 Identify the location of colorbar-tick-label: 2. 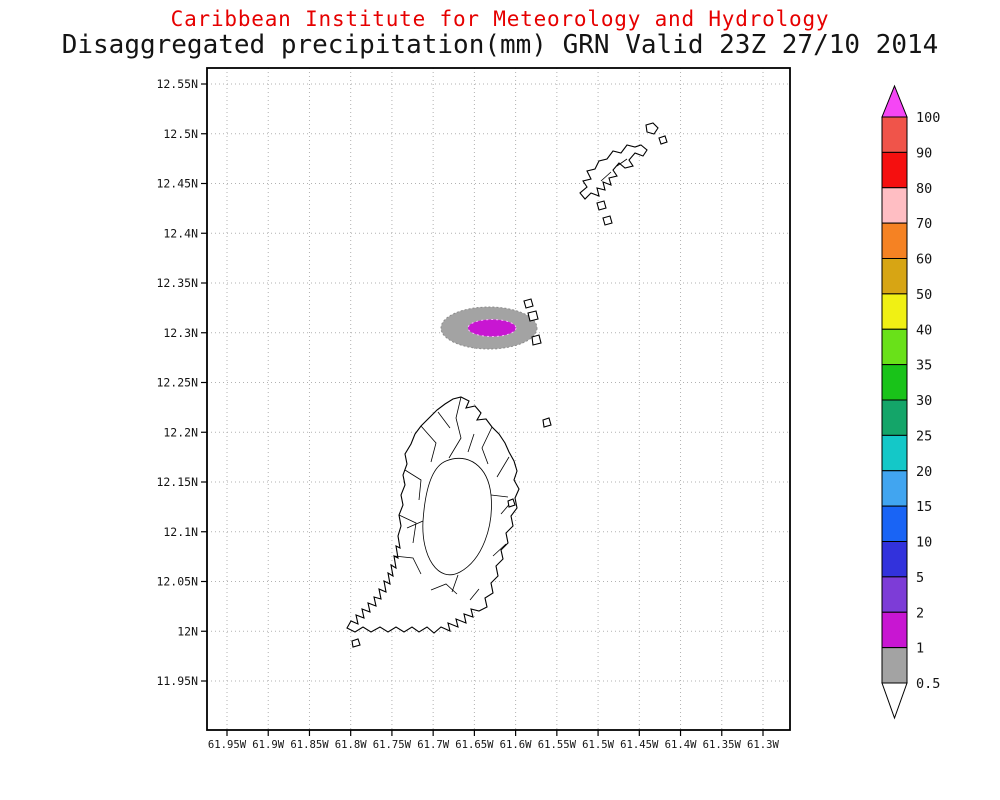
(920, 613).